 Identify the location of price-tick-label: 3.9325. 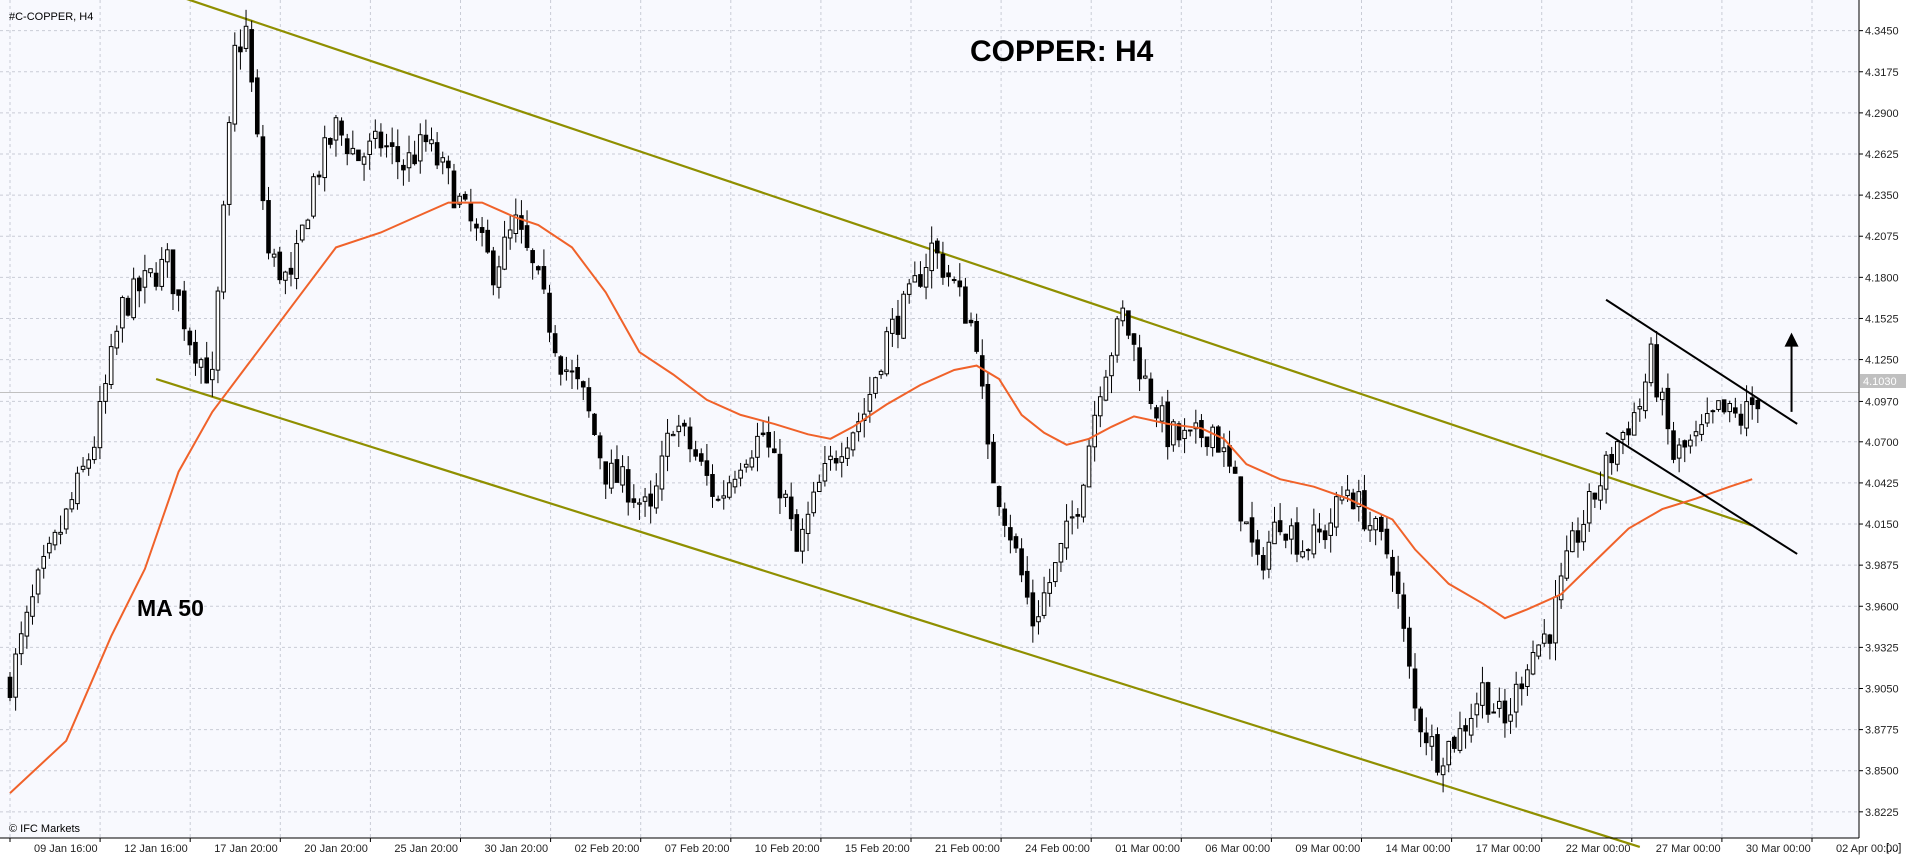
(1882, 648).